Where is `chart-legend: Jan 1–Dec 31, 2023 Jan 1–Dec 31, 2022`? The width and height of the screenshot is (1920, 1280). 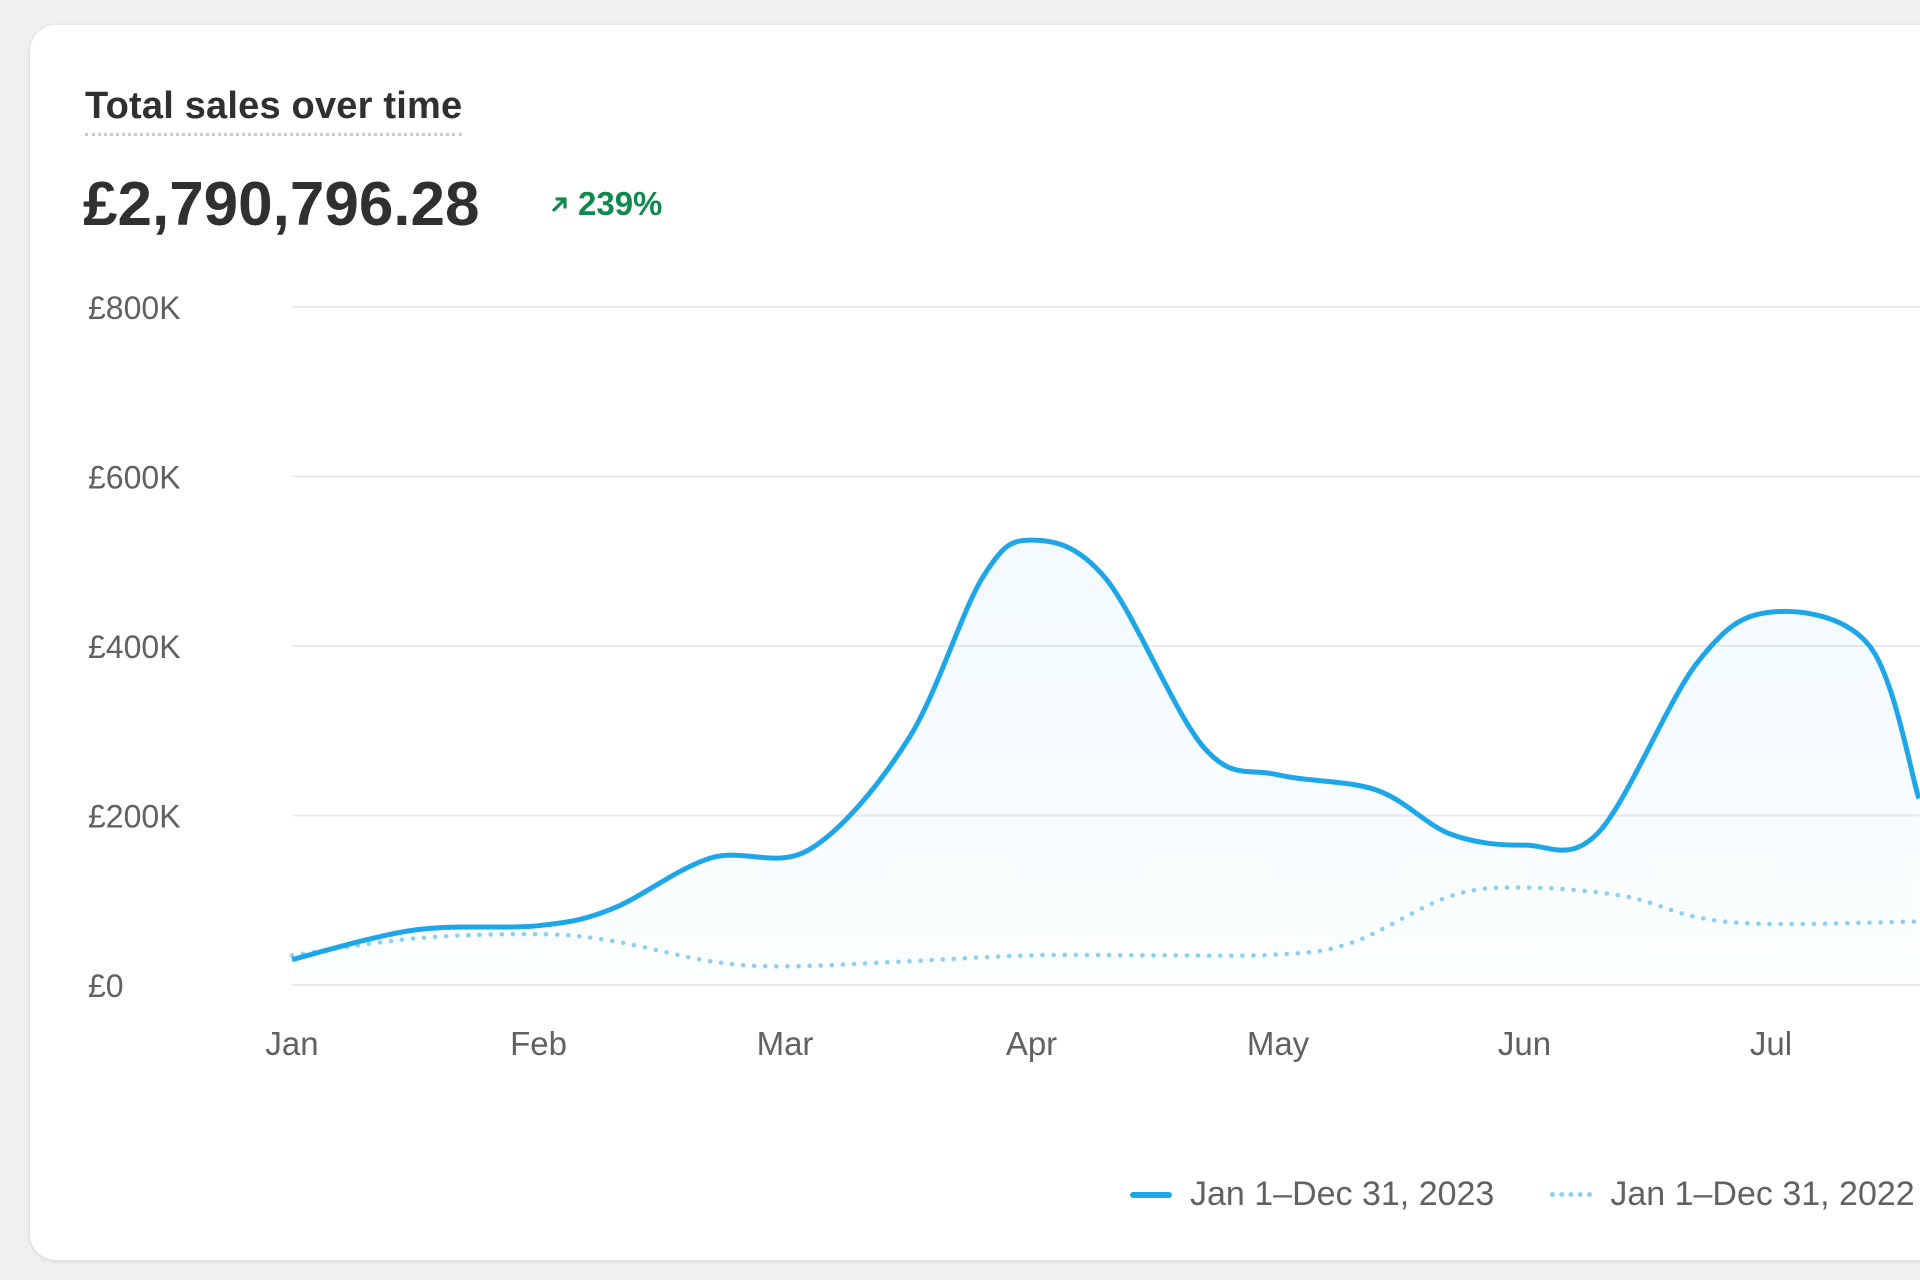 chart-legend: Jan 1–Dec 31, 2023 Jan 1–Dec 31, 2022 is located at coordinates (1522, 1194).